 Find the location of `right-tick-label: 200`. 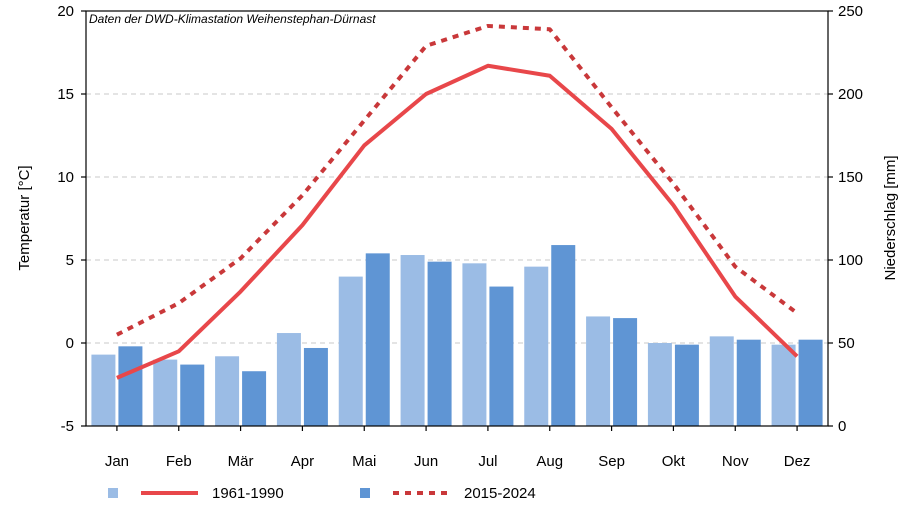

right-tick-label: 200 is located at coordinates (850, 94).